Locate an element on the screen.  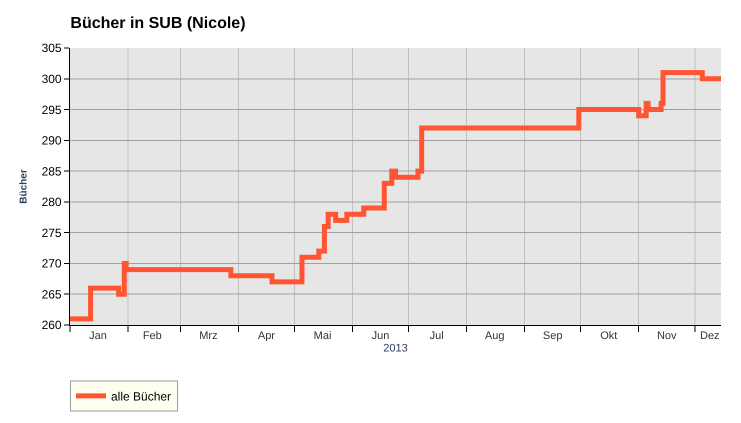
x-tick-label: Okt is located at coordinates (609, 336).